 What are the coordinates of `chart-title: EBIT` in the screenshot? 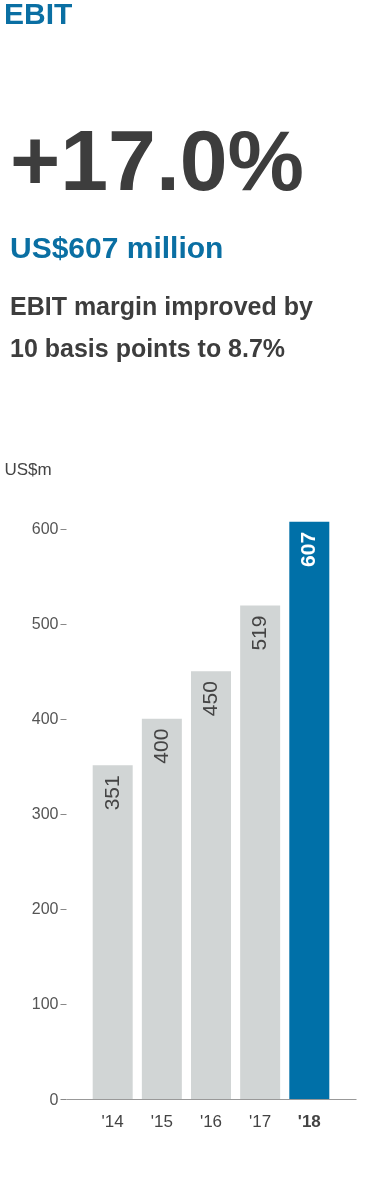 It's located at (38, 15).